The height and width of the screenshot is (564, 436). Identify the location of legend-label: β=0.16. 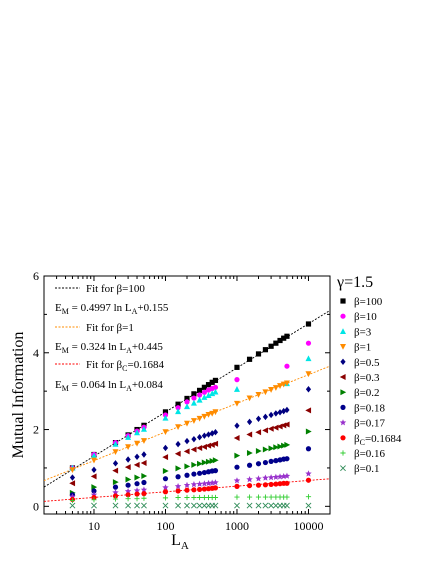
(370, 454).